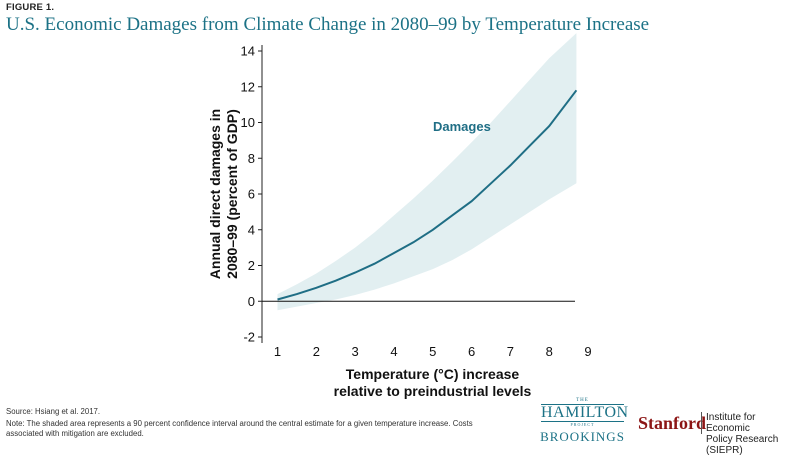 This screenshot has width=800, height=456. Describe the element at coordinates (585, 413) in the screenshot. I see `hamilton-name: HAMILTON` at that location.